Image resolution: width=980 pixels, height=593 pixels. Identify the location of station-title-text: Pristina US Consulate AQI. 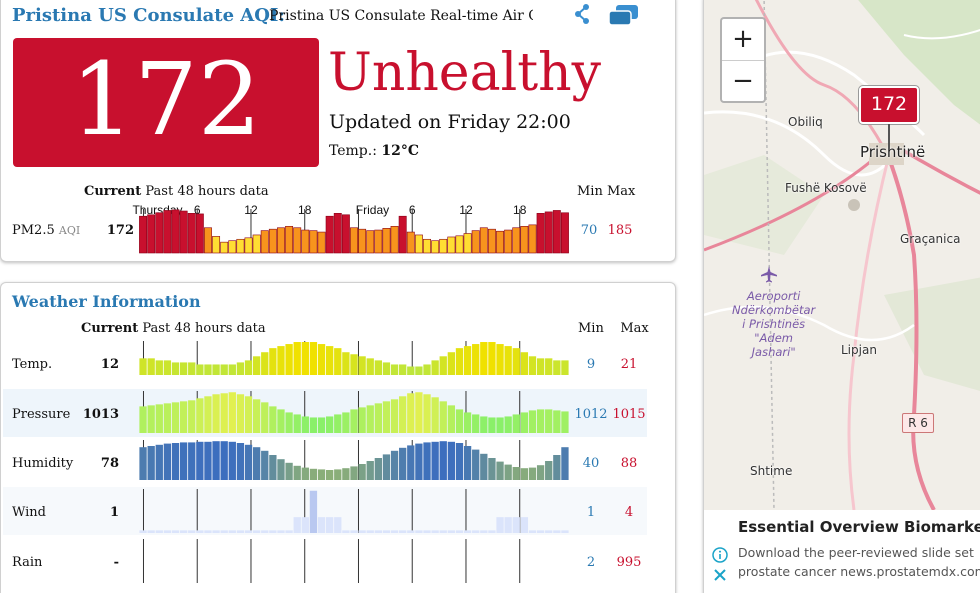
(145, 15).